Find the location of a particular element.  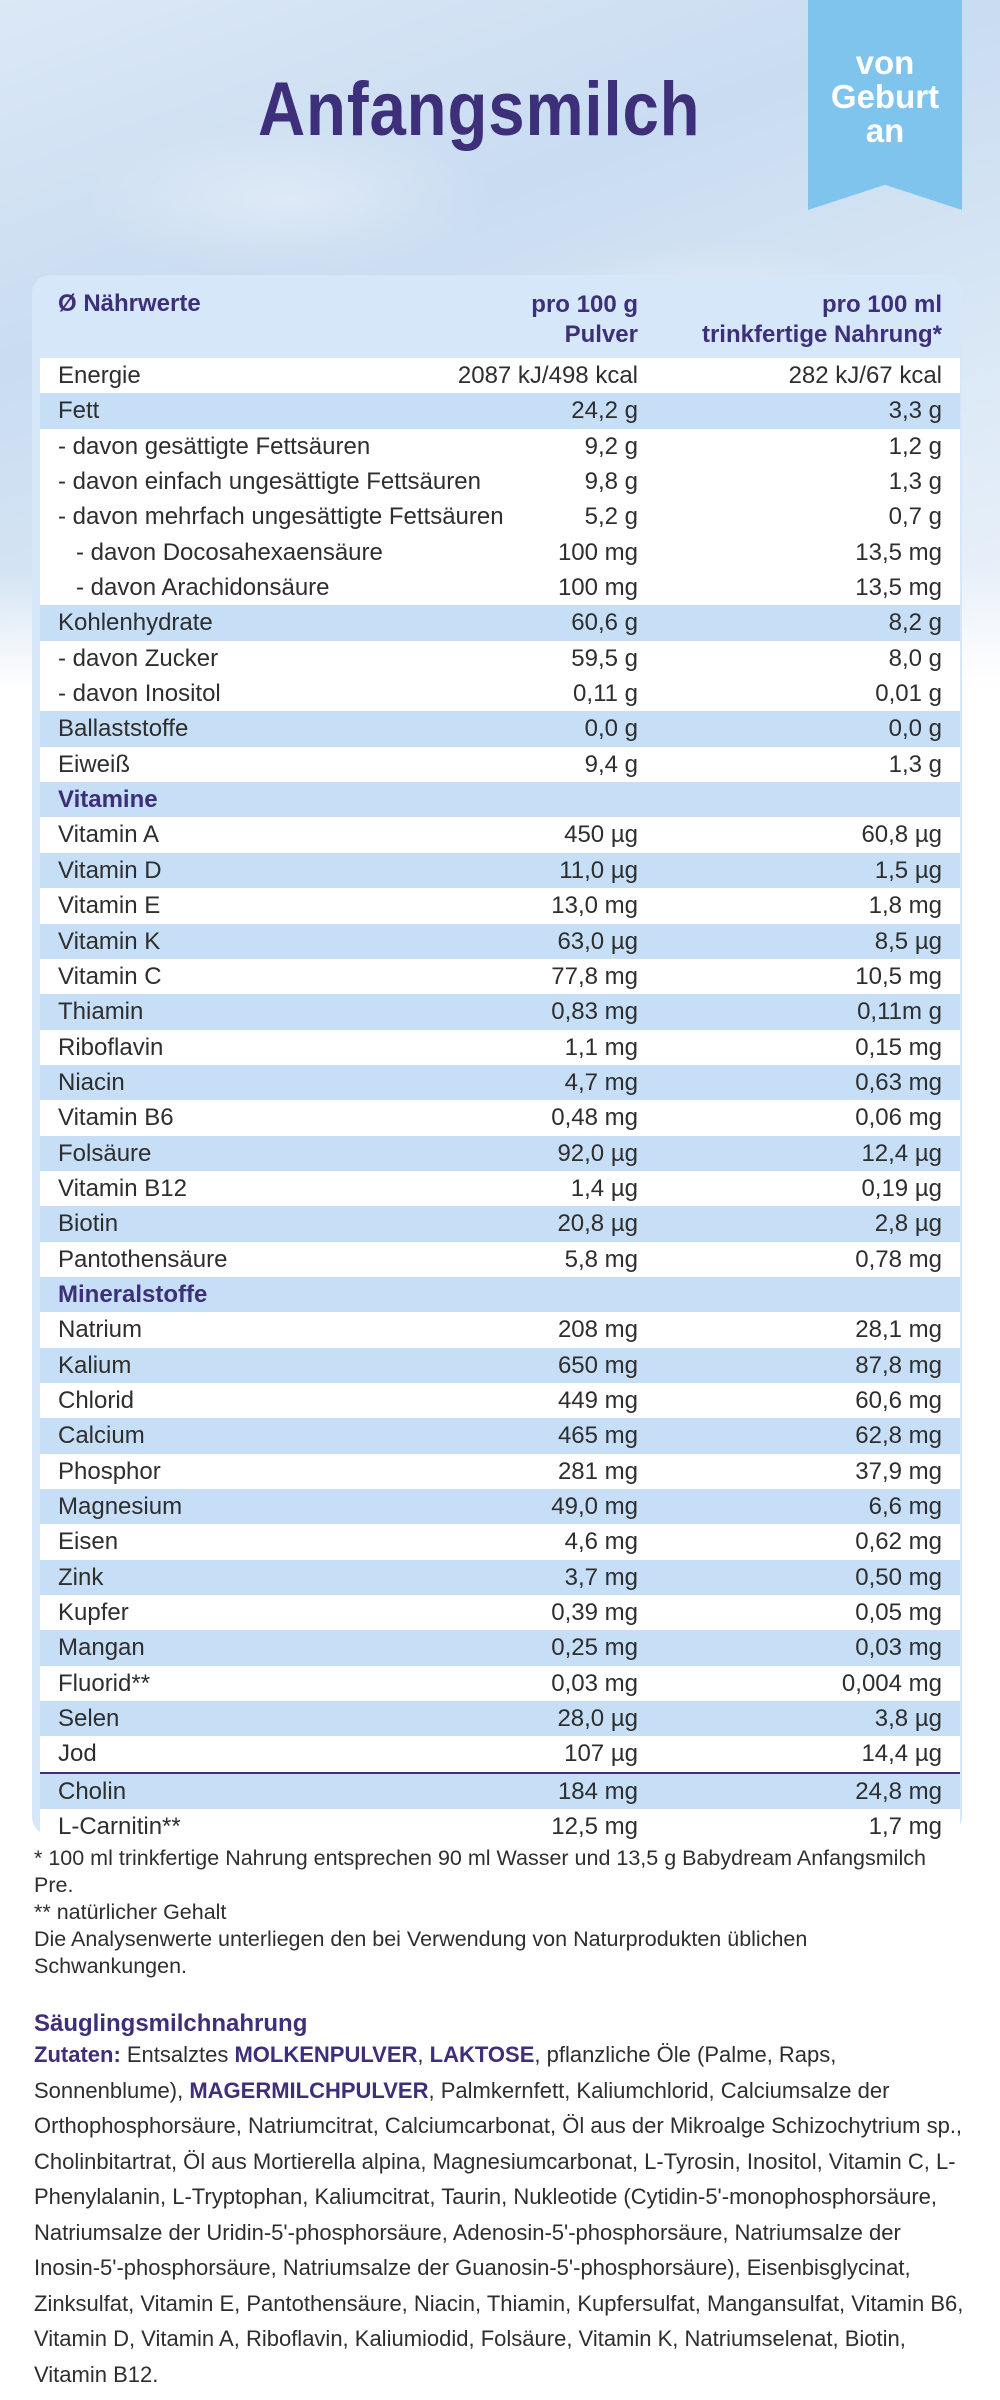

value-per-100ml: 1,8 mg is located at coordinates (905, 906).